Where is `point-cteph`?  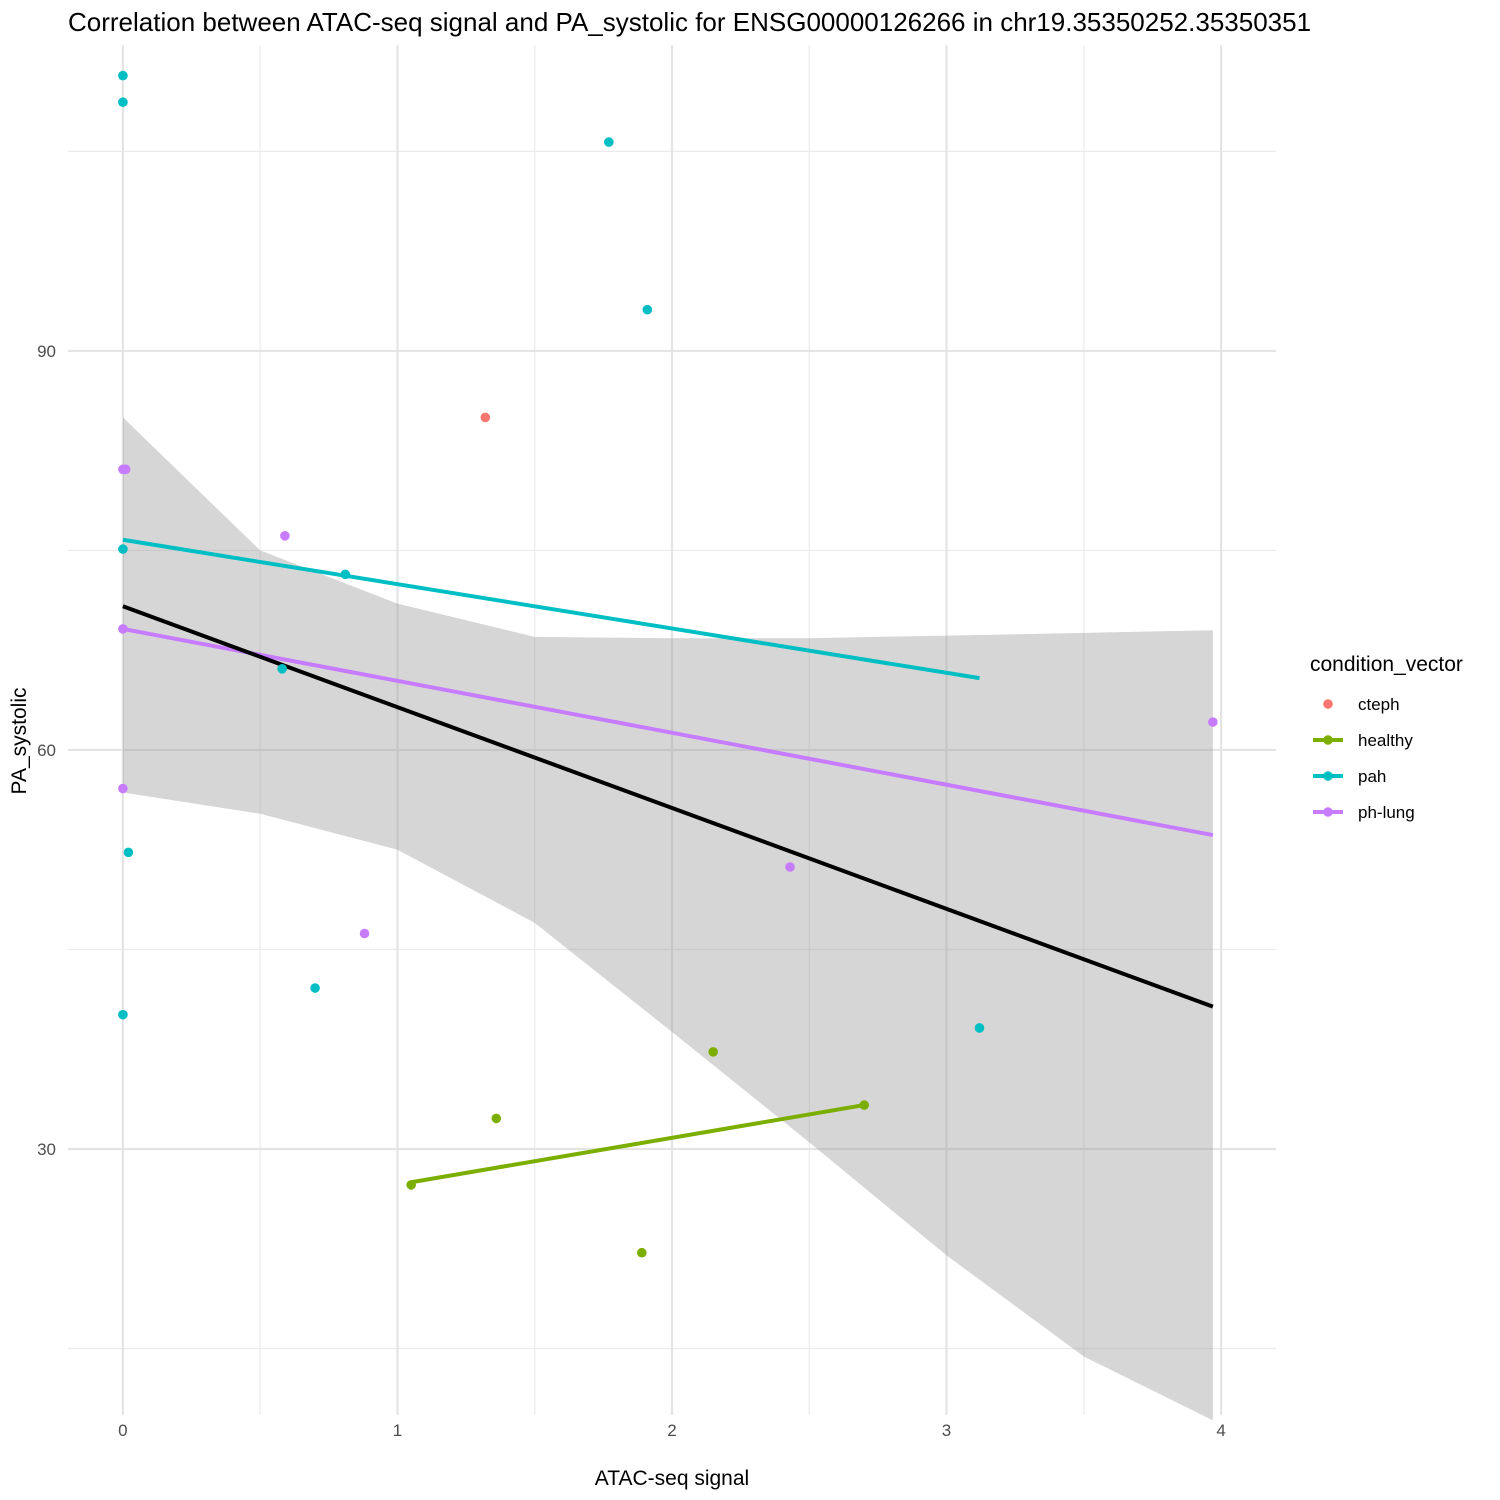 point-cteph is located at coordinates (485, 417).